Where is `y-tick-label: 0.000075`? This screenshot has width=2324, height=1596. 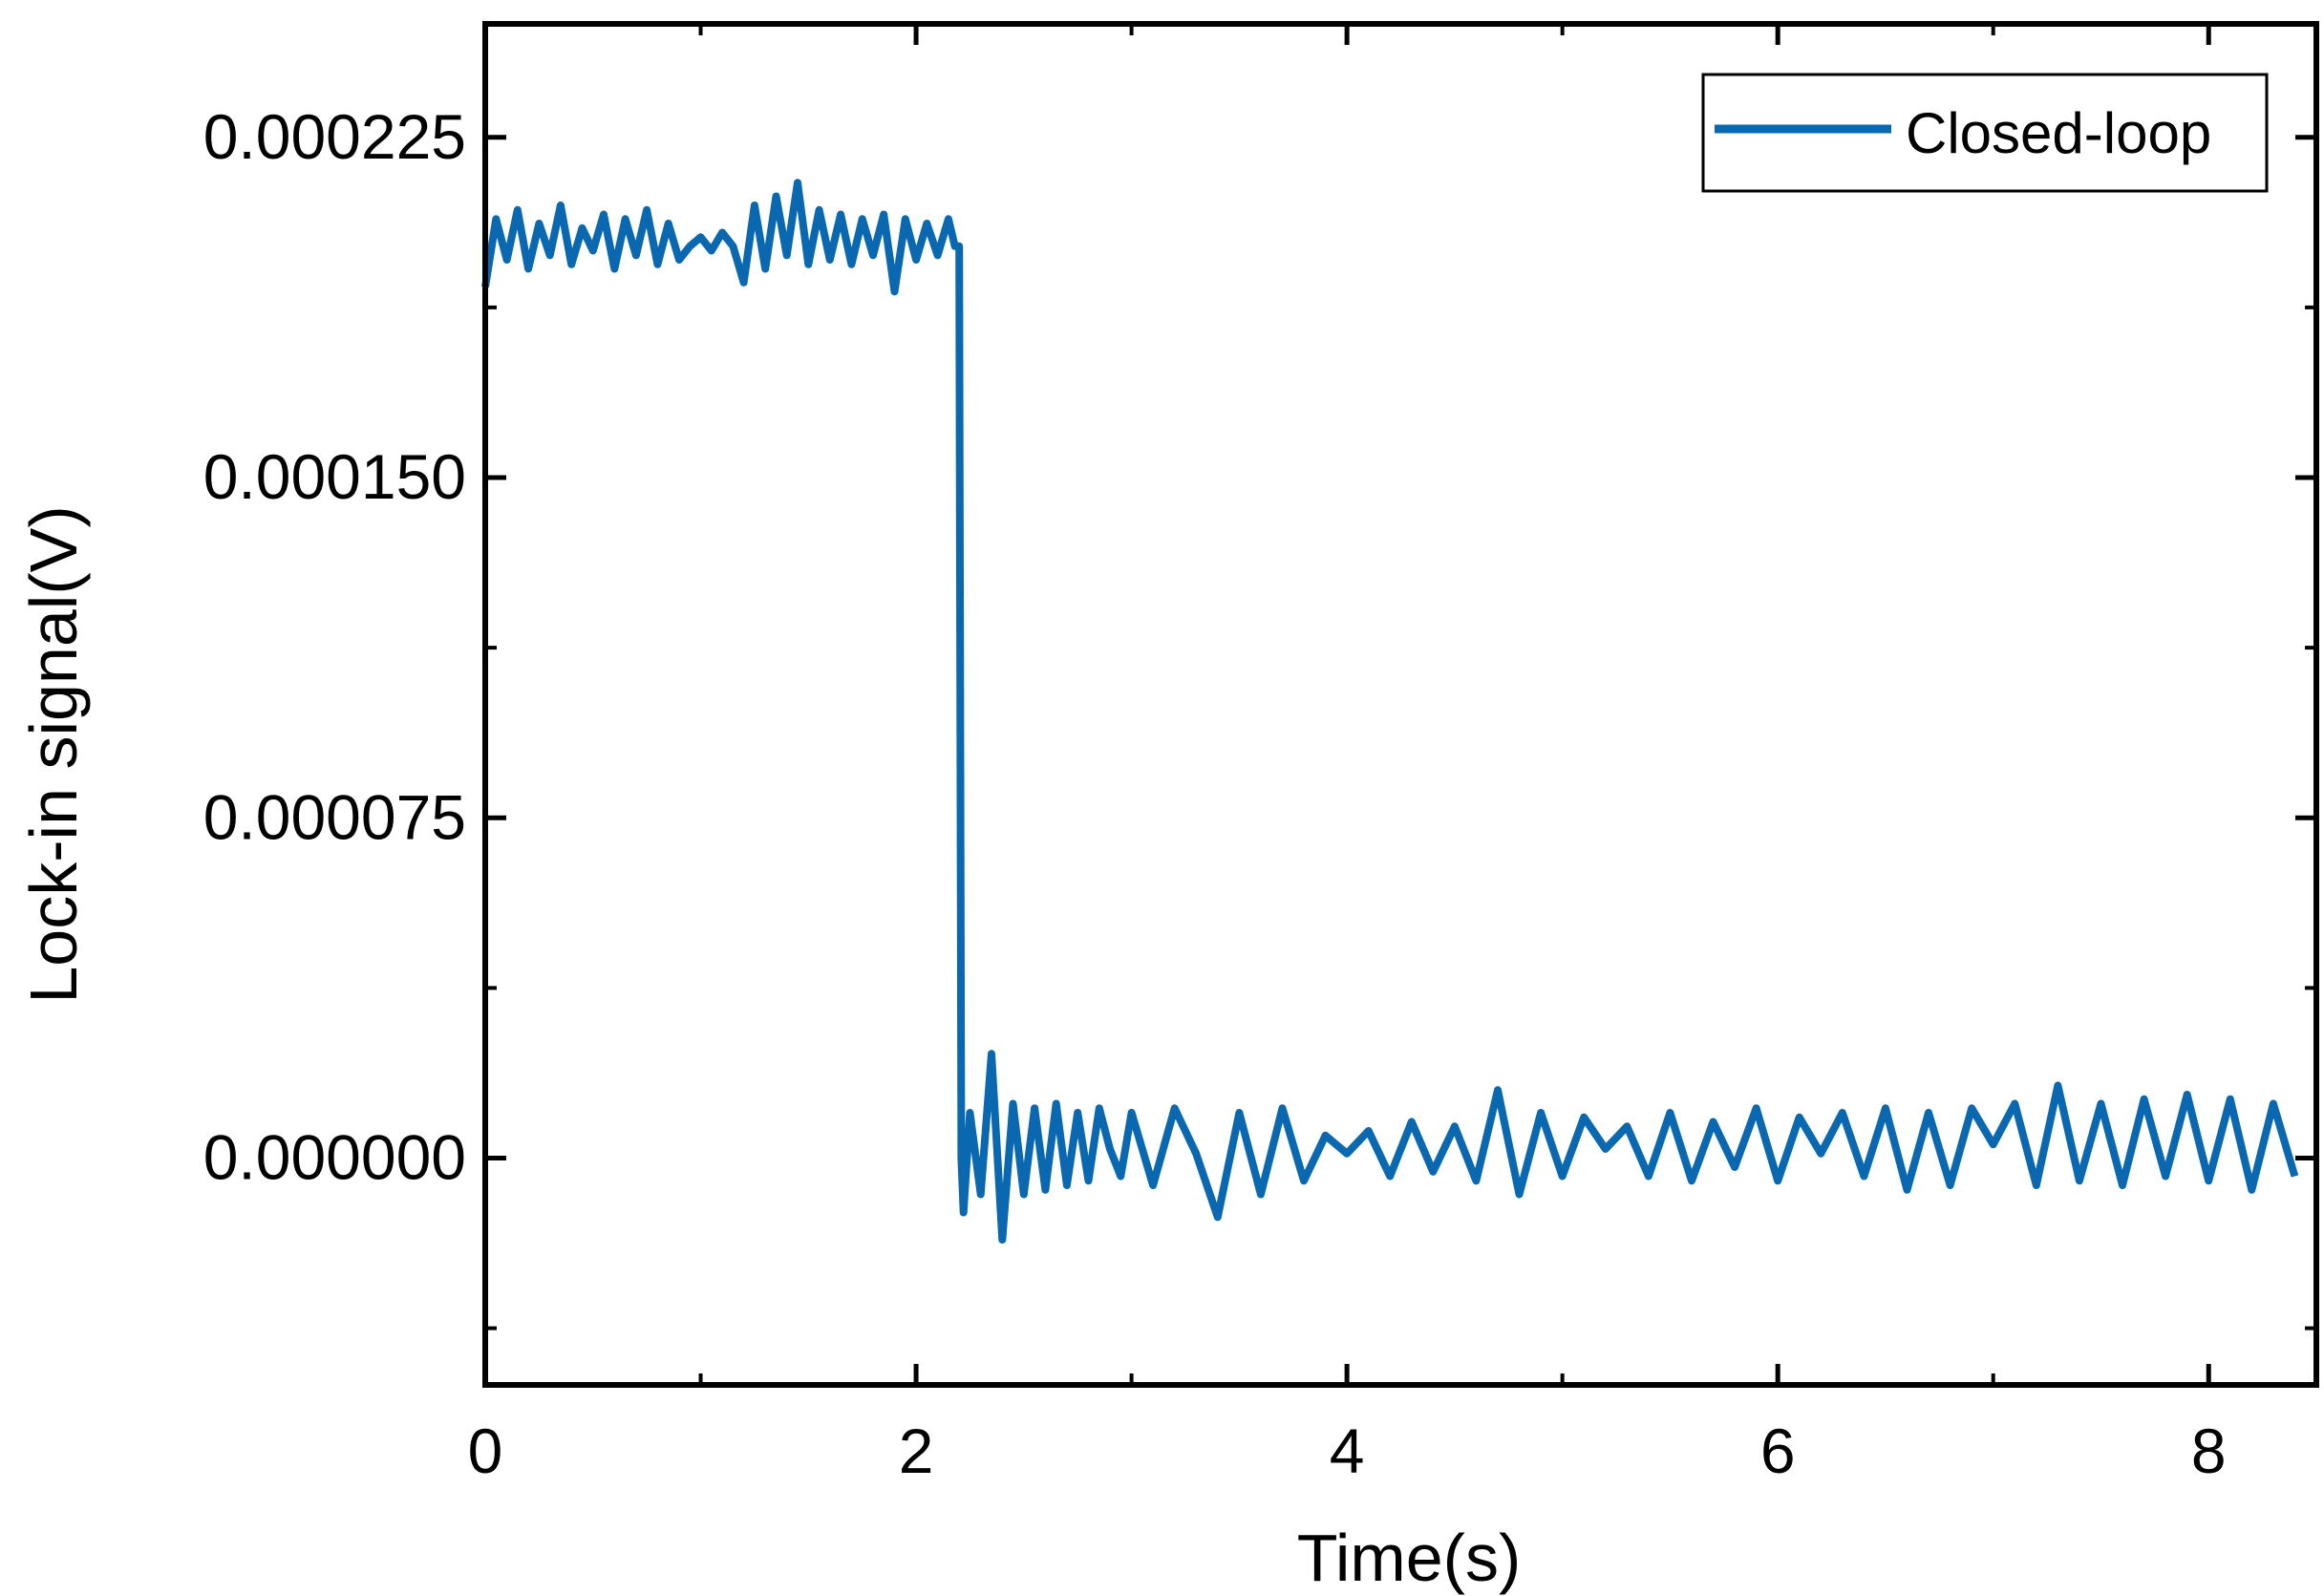
y-tick-label: 0.000075 is located at coordinates (334, 816).